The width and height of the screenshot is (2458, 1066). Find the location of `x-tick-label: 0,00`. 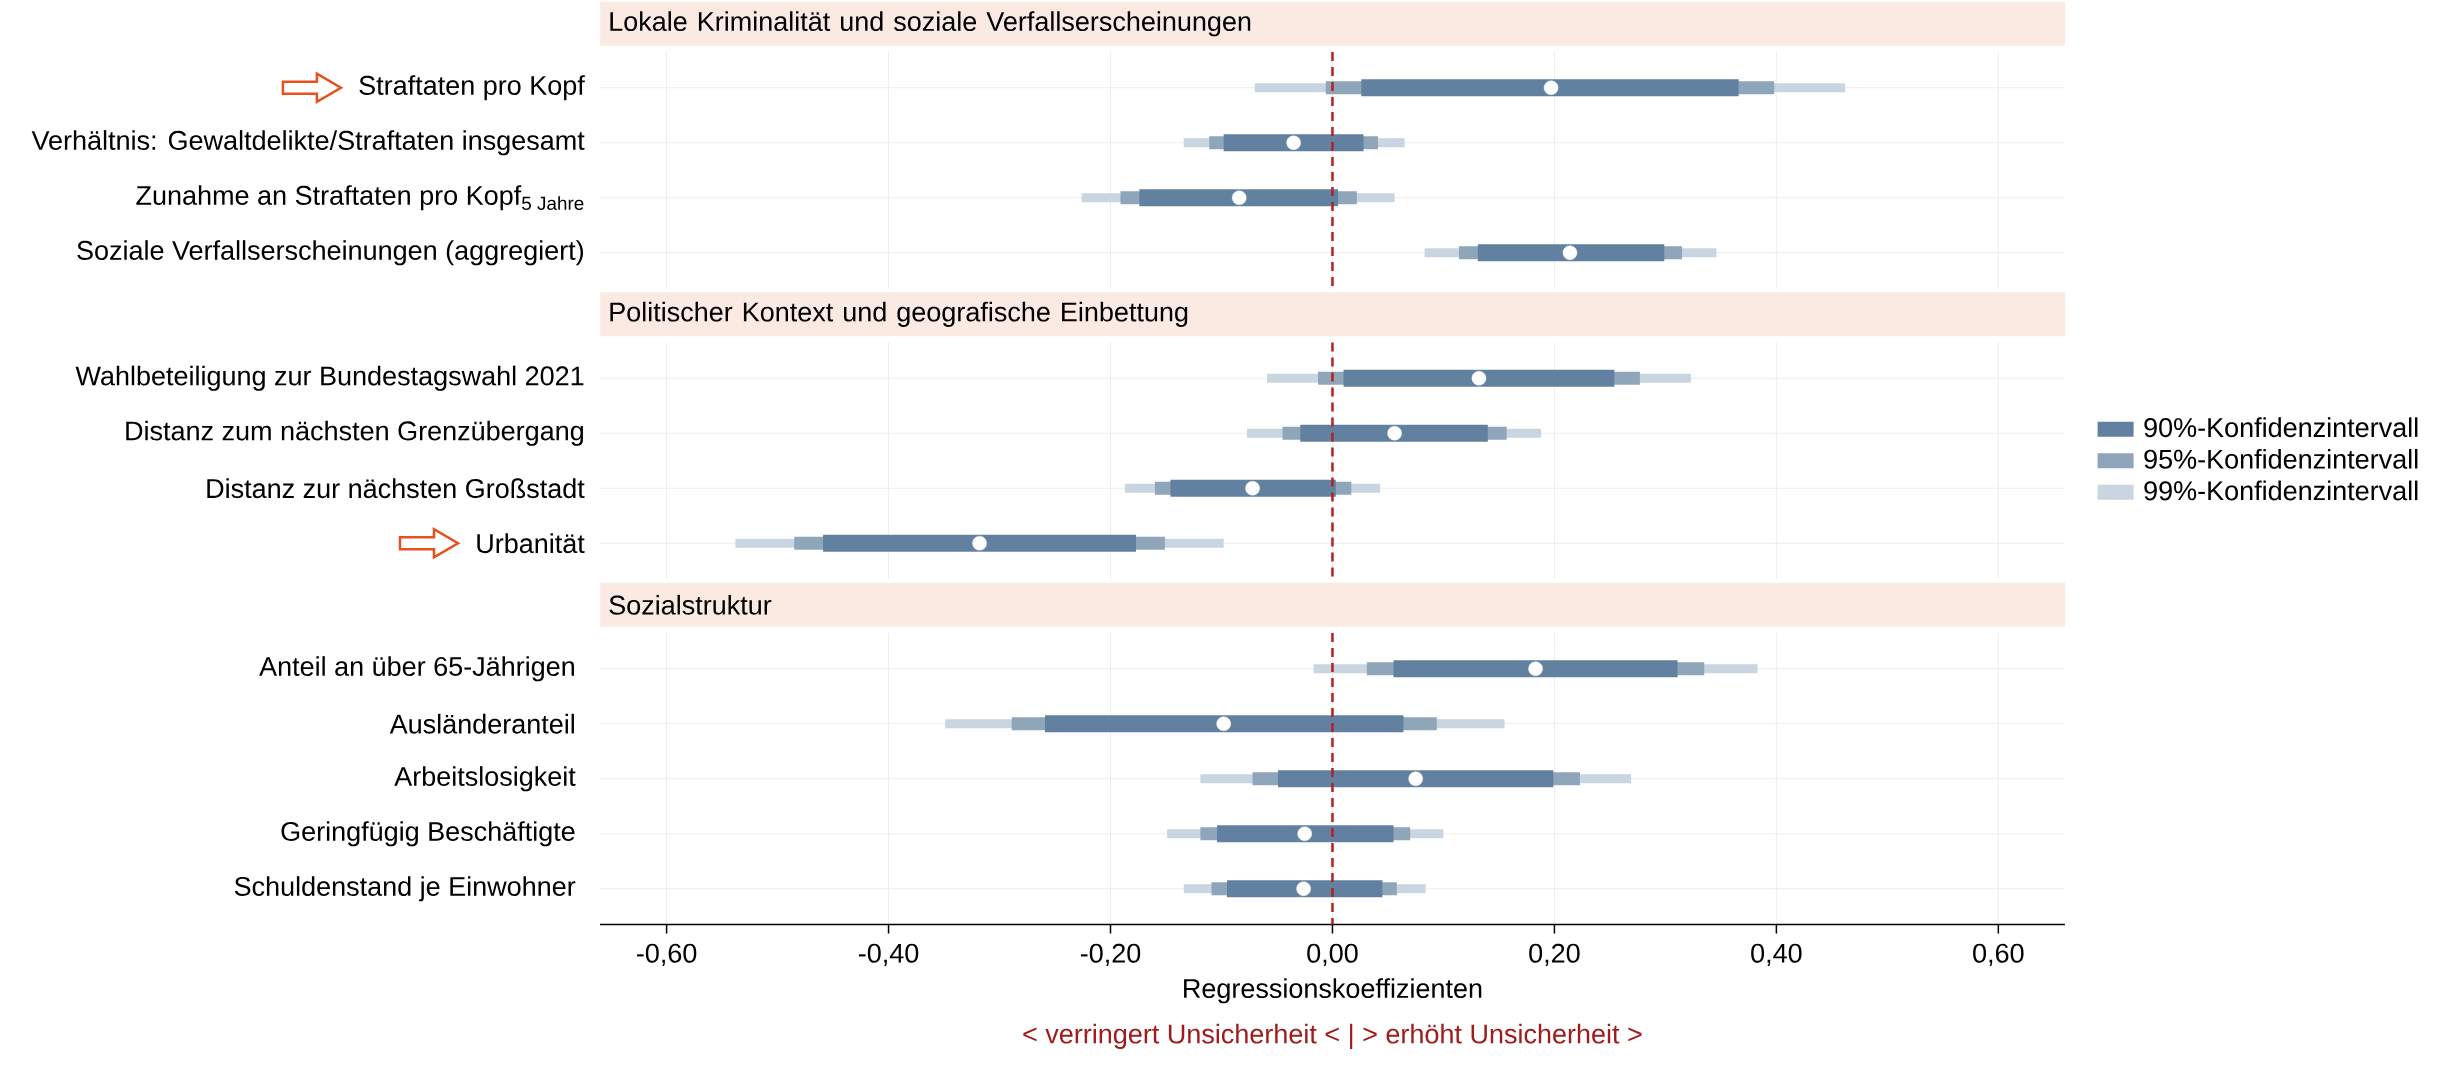

x-tick-label: 0,00 is located at coordinates (1332, 954).